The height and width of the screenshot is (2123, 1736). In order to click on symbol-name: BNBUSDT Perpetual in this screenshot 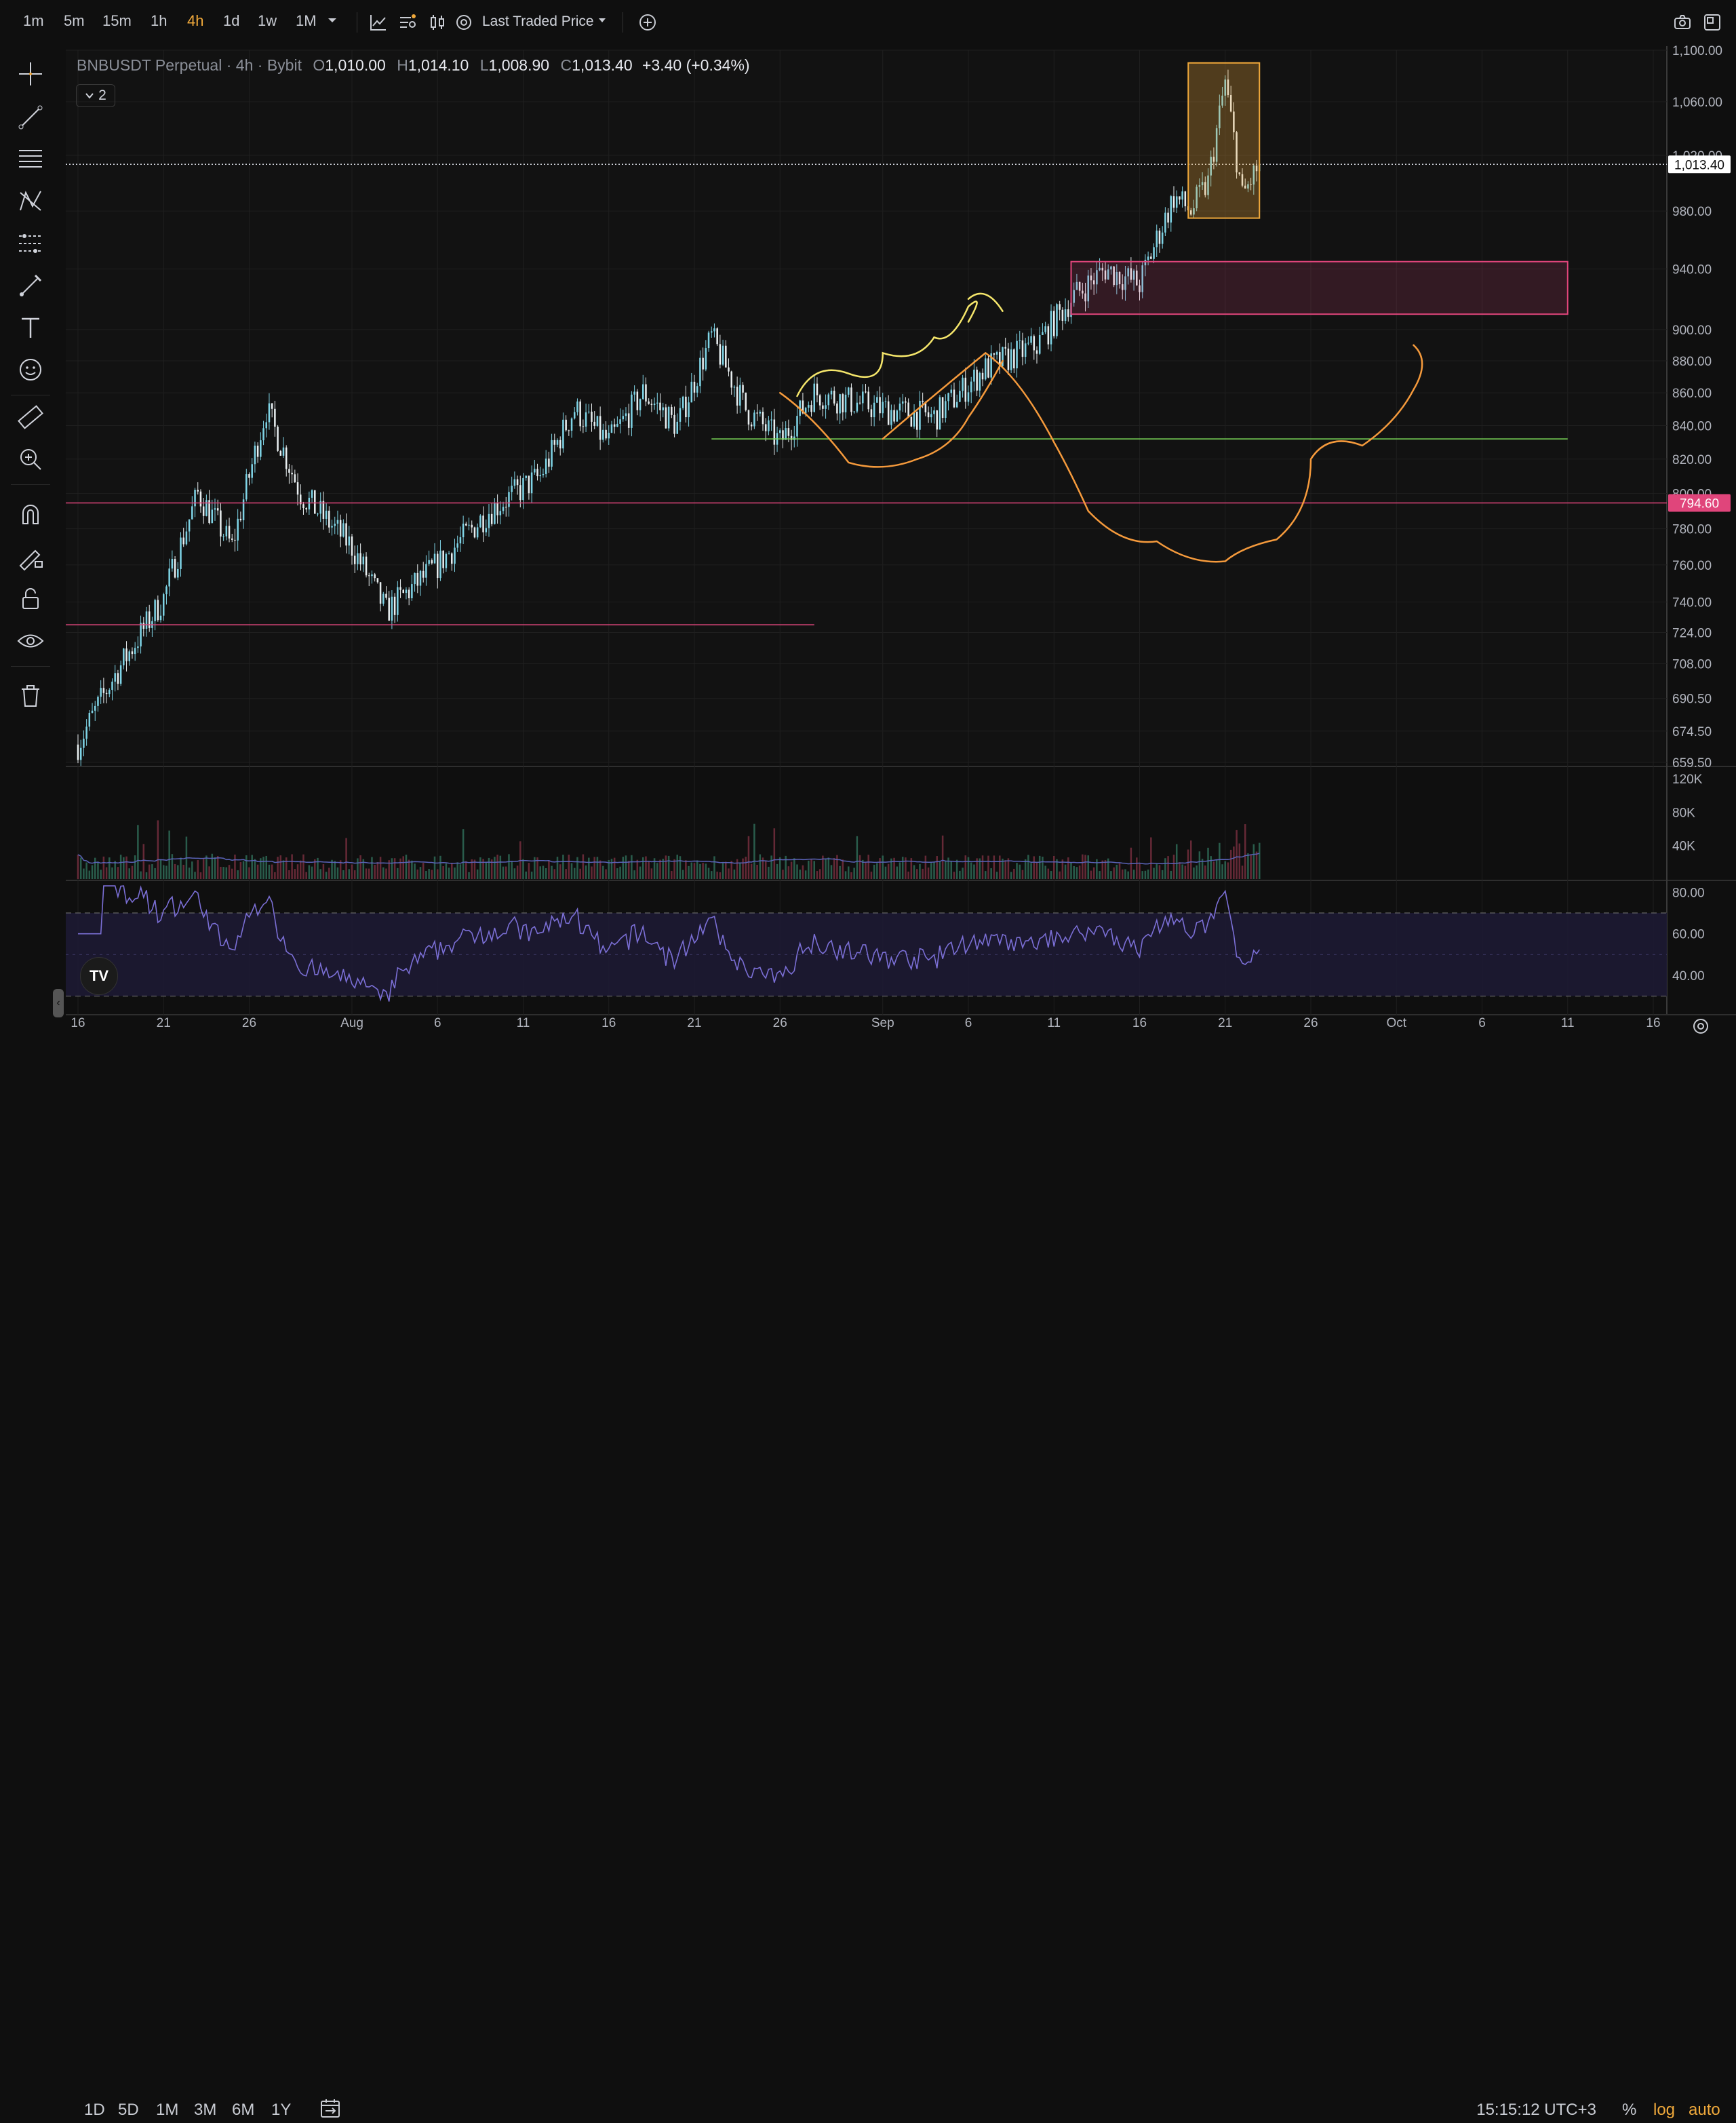, I will do `click(149, 65)`.